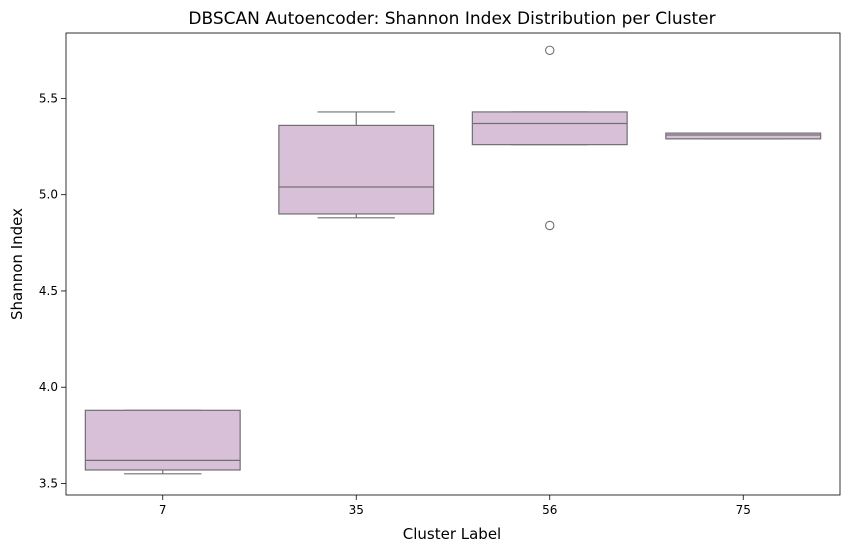 This screenshot has width=850, height=552. Describe the element at coordinates (356, 510) in the screenshot. I see `x-tick-label: 35` at that location.